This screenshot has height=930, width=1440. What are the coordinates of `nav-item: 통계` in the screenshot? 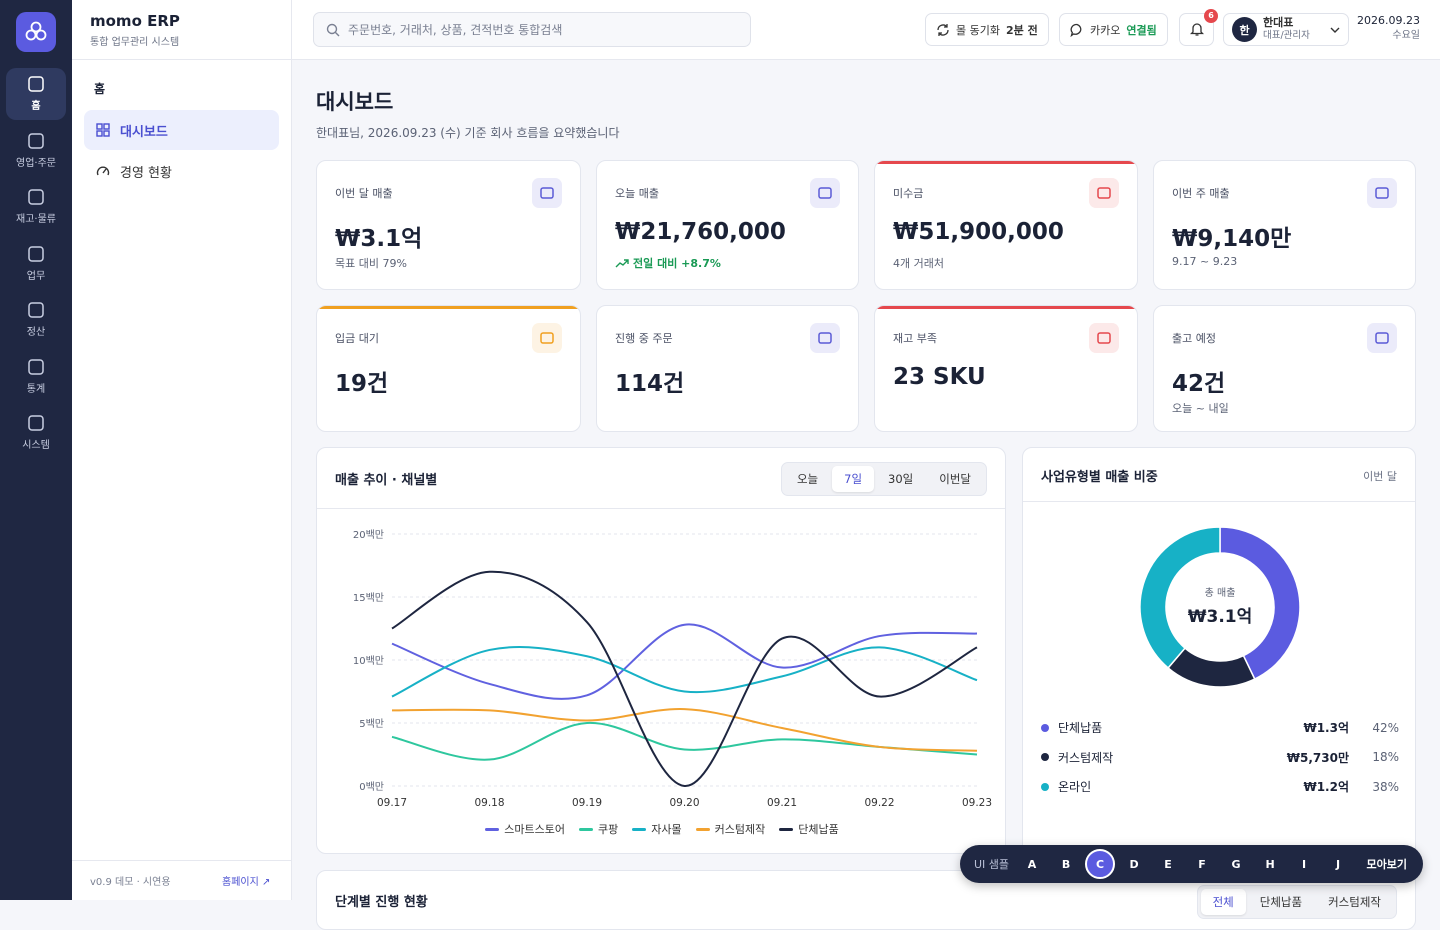 It's located at (36, 377).